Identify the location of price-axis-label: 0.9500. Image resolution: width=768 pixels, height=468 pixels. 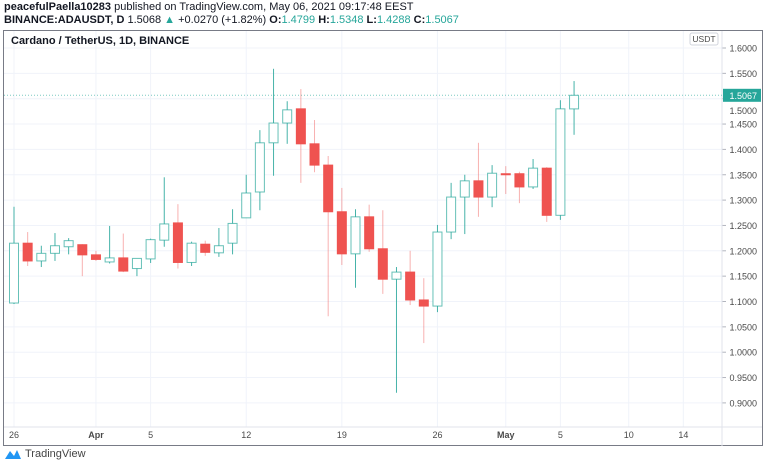
(743, 378).